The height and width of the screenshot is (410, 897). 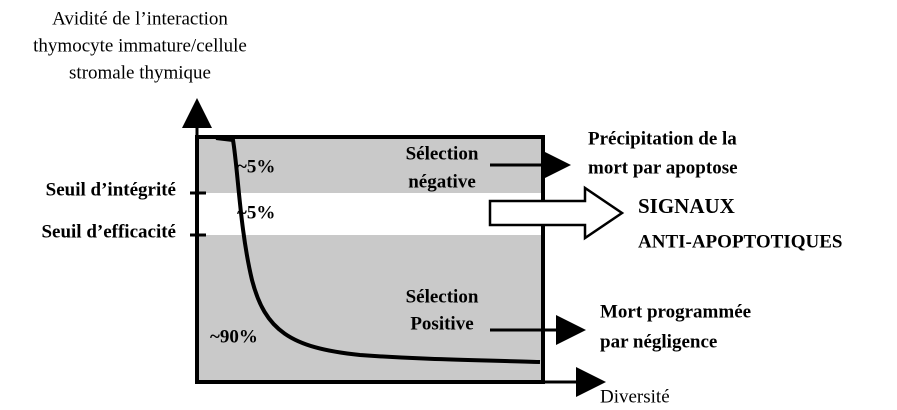 I want to click on outcome: ANTI-APOPTOTIQUES, so click(x=740, y=241).